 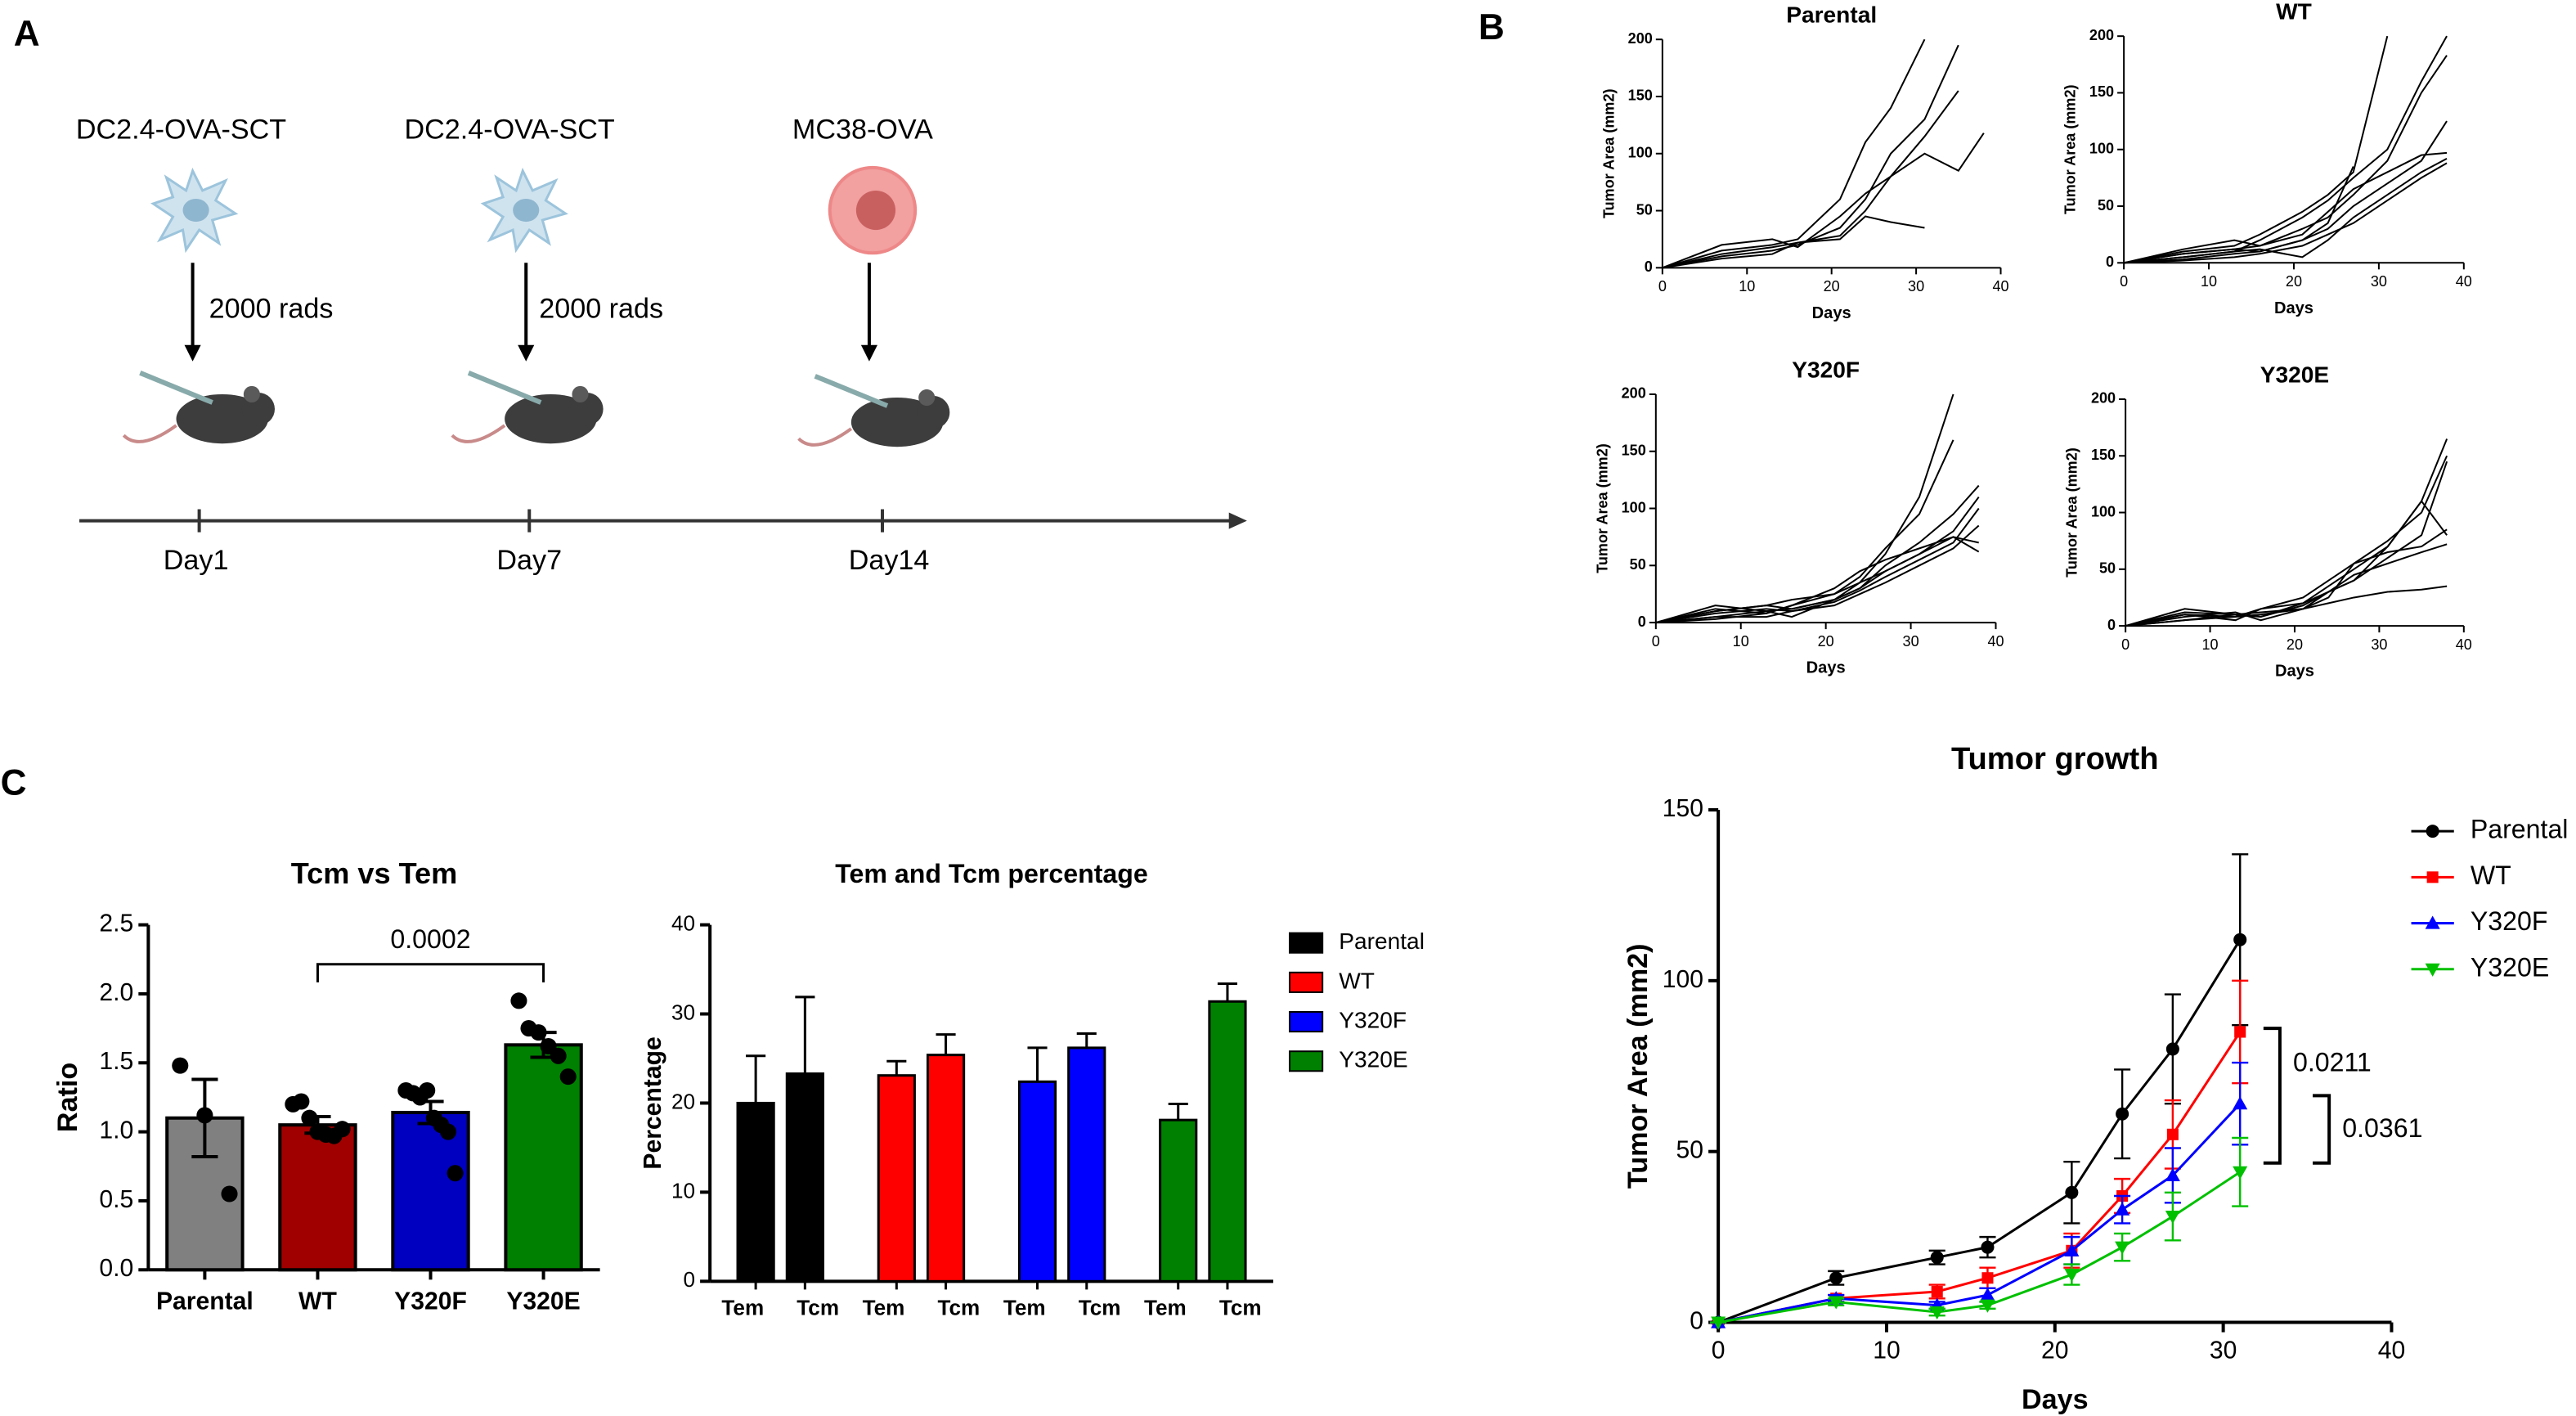 I want to click on y-tick-label: 10, so click(x=683, y=1190).